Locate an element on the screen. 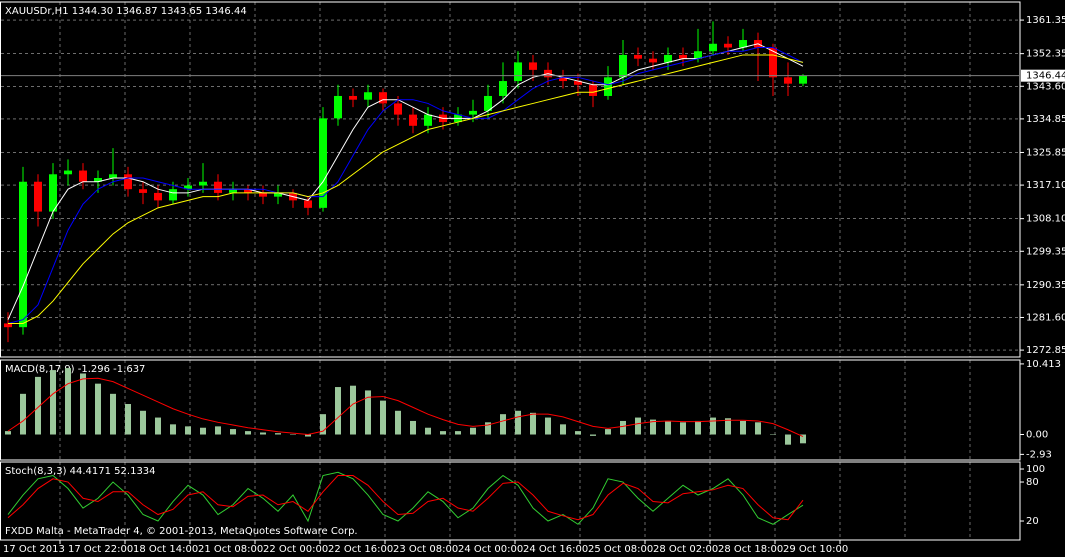 This screenshot has width=1065, height=557. y-tick-label: 1343.60 is located at coordinates (1045, 86).